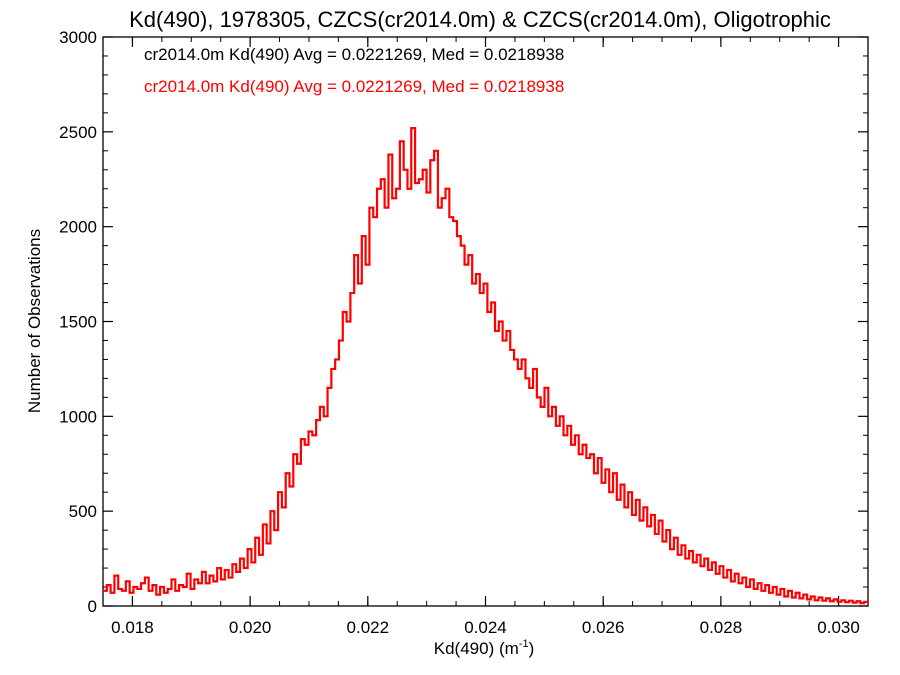 Image resolution: width=900 pixels, height=675 pixels. I want to click on y-tick-label: 0, so click(92, 606).